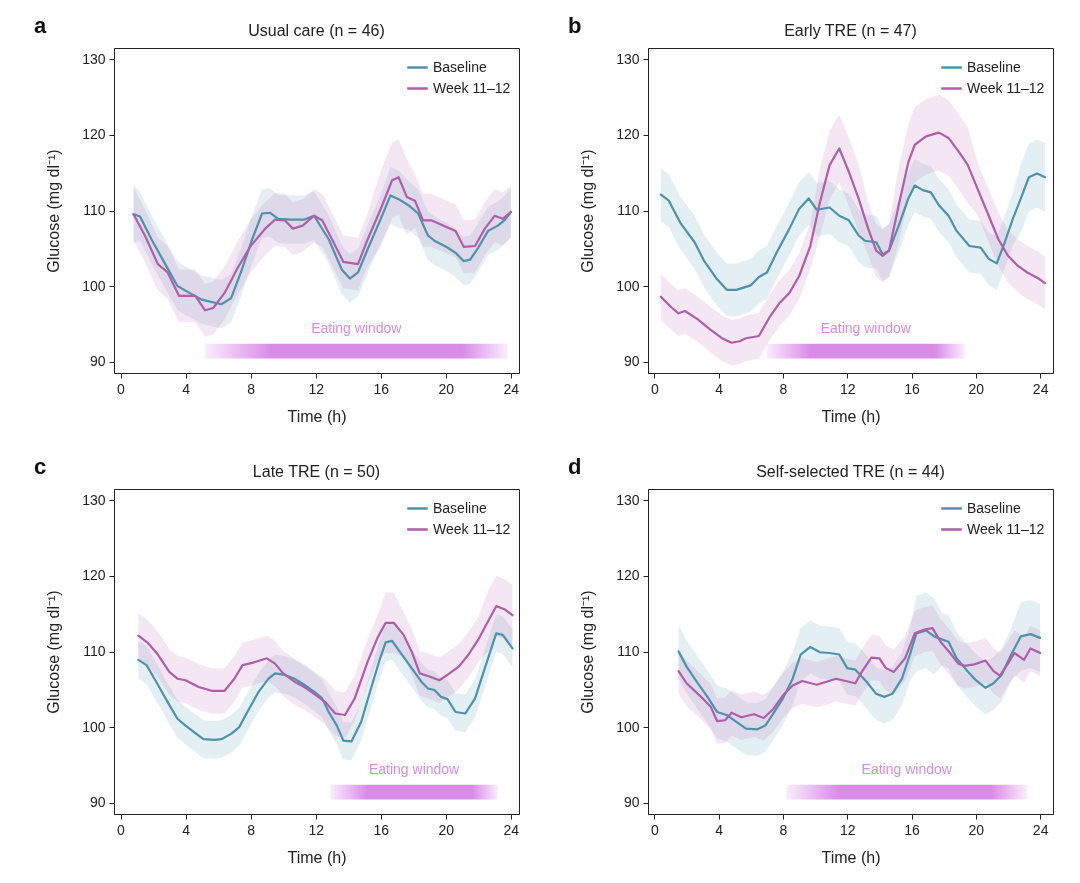 This screenshot has height=883, width=1080. I want to click on chart-title: Late TRE (n = 50), so click(316, 471).